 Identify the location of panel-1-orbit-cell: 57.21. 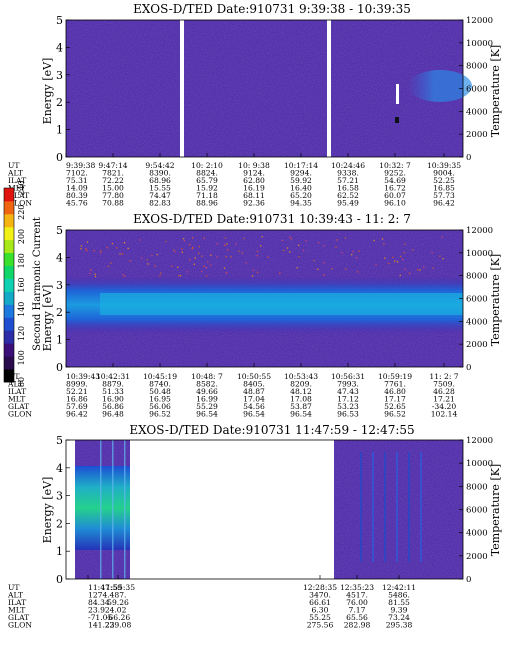
(348, 180).